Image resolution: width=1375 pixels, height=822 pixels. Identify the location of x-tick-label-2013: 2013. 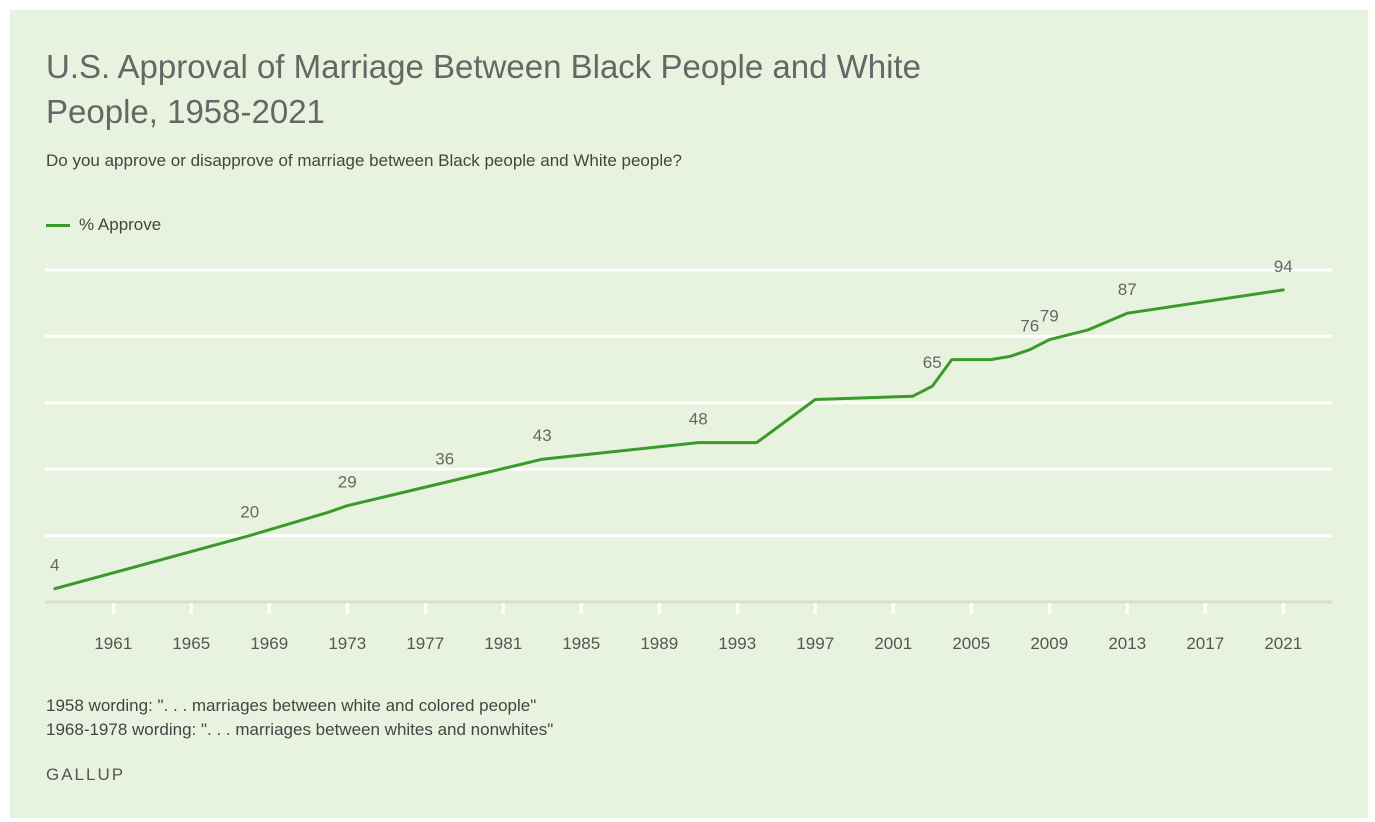
(1127, 643).